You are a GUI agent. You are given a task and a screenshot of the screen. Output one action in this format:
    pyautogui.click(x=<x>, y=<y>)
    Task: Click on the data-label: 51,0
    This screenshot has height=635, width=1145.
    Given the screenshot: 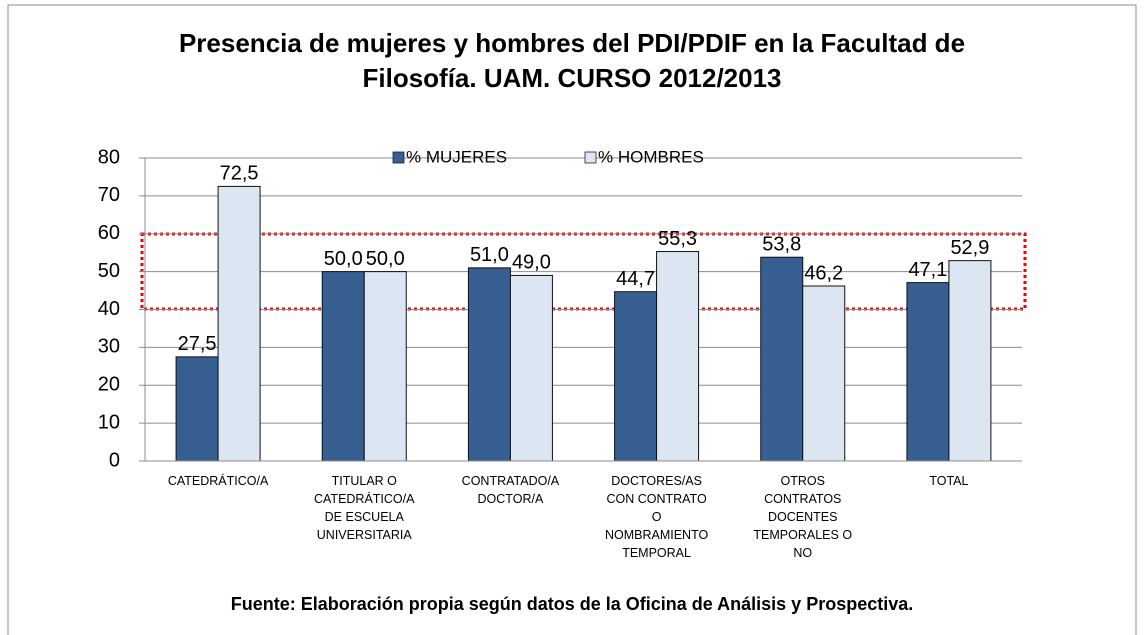 What is the action you would take?
    pyautogui.click(x=489, y=255)
    